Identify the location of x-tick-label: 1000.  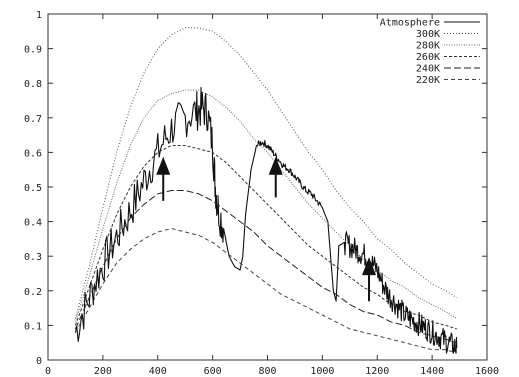
(322, 371).